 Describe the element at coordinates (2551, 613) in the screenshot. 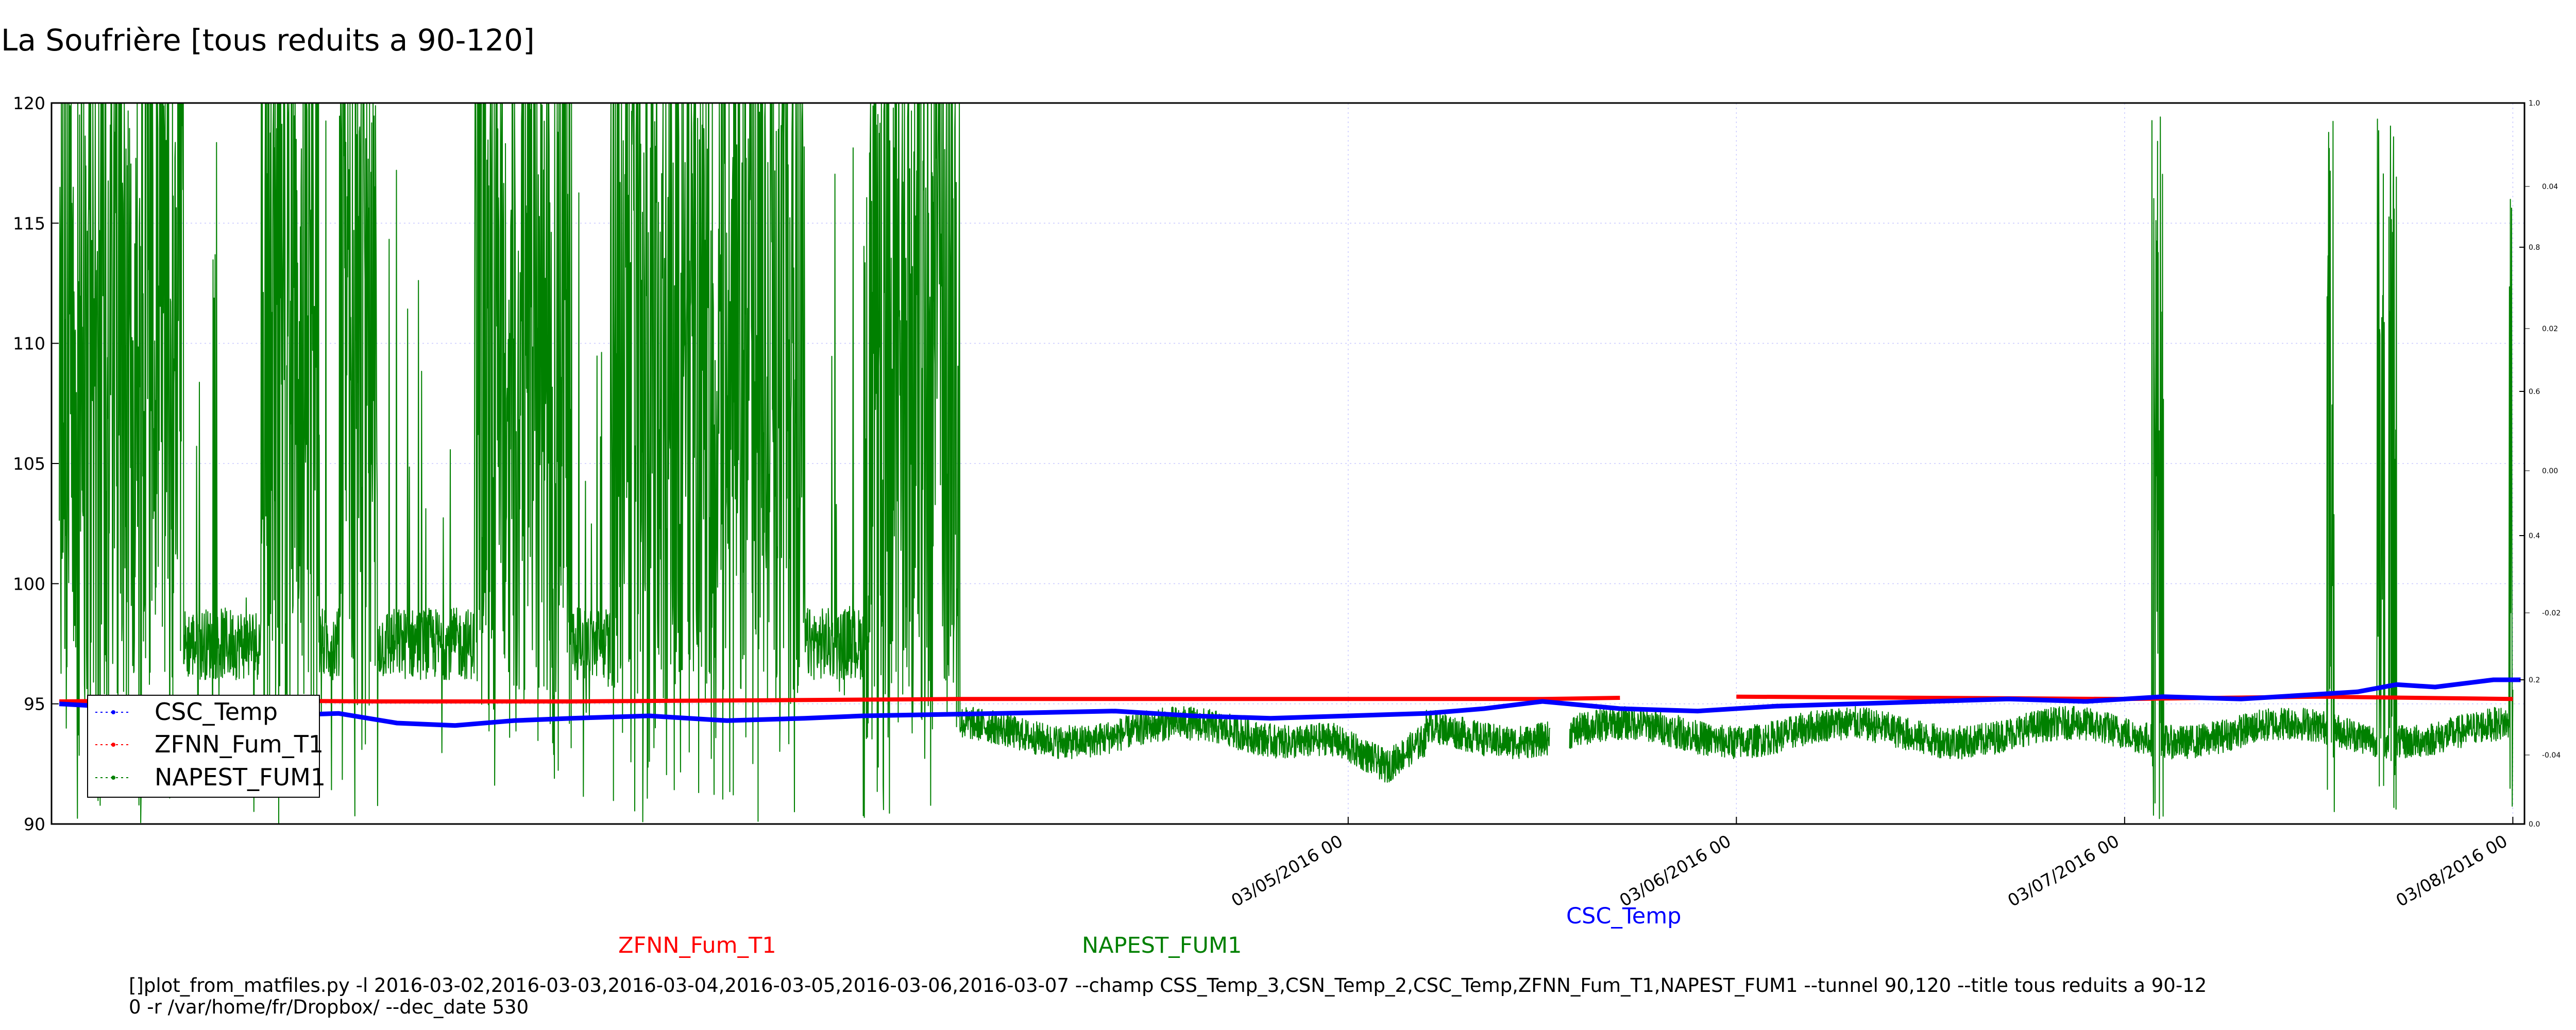

I see `right-minor-tick-label: -0.02` at that location.